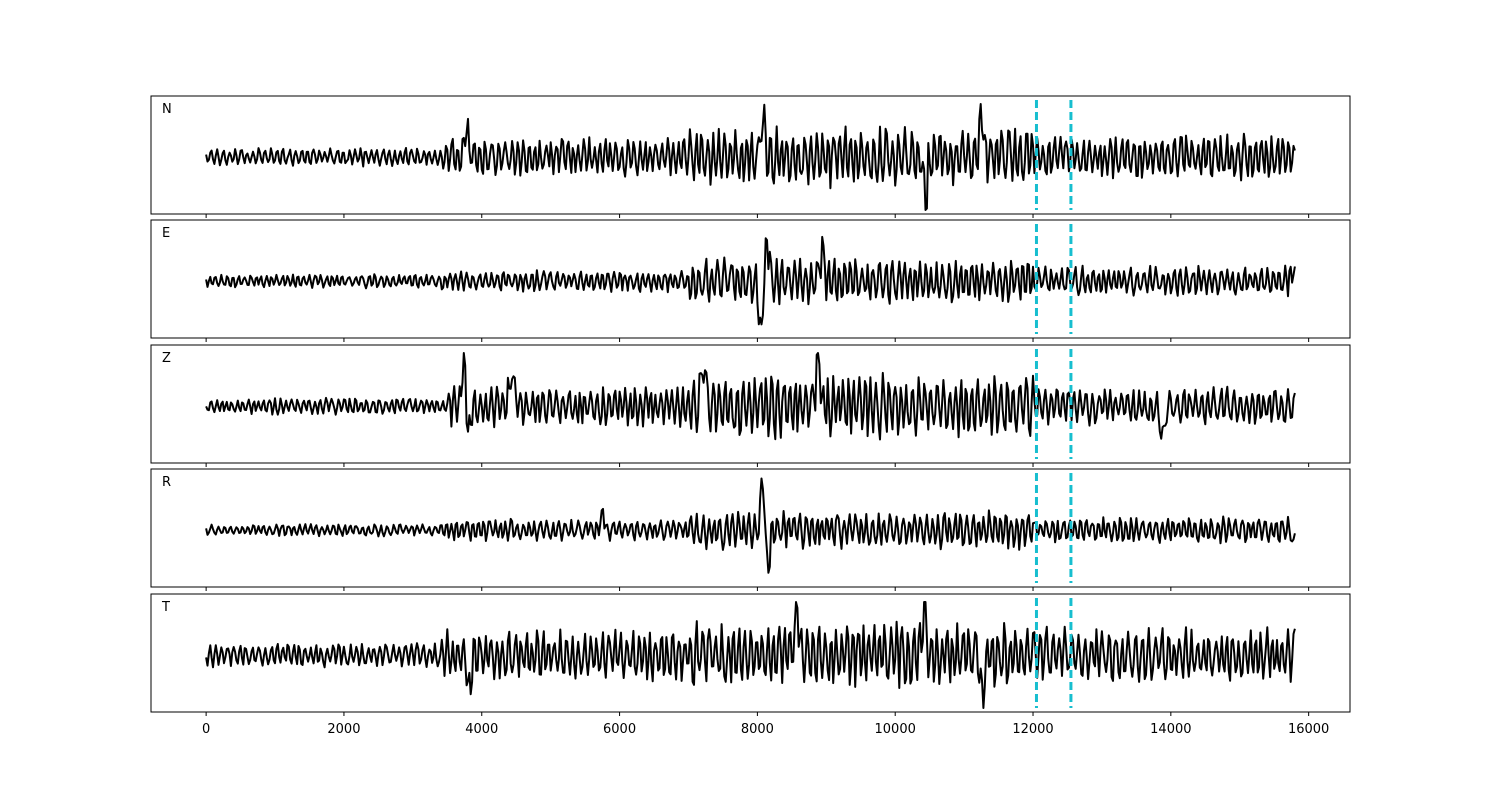 The image size is (1500, 800). I want to click on panel-label: T, so click(165, 607).